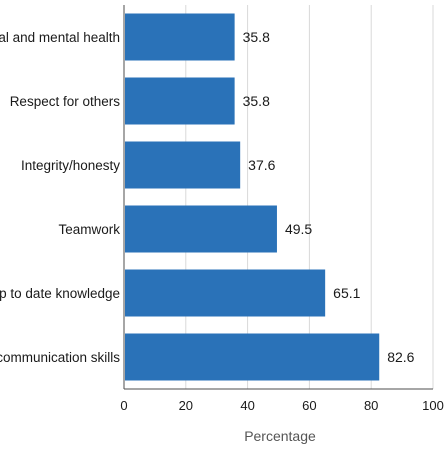  I want to click on x-tick-label: 60, so click(309, 405).